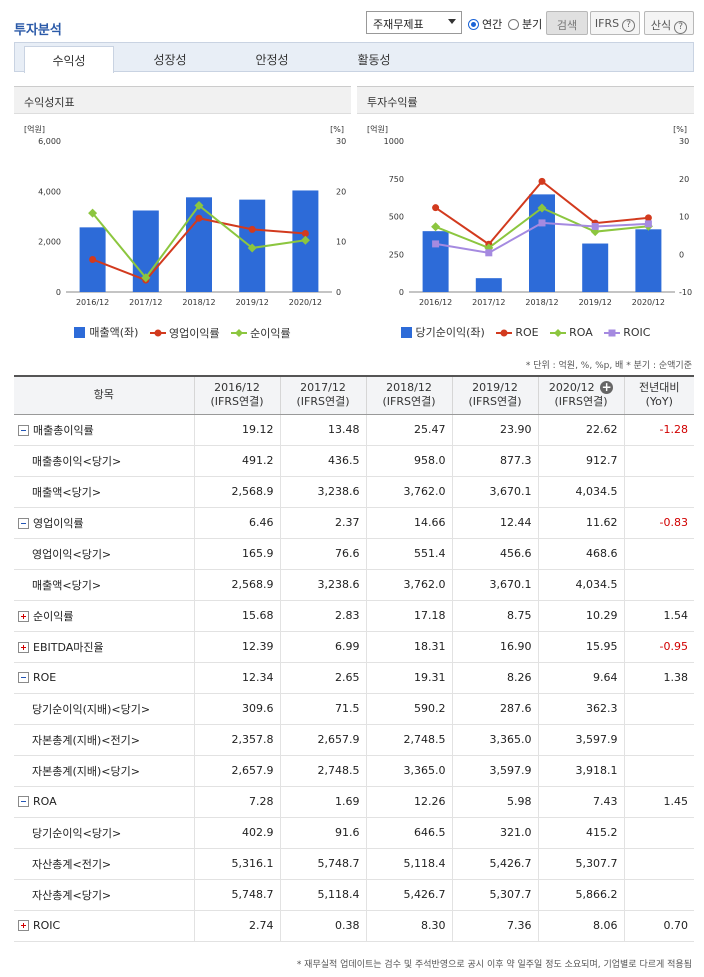 The height and width of the screenshot is (977, 704). What do you see at coordinates (104, 616) in the screenshot?
I see `row-label-cell: 순이익률` at bounding box center [104, 616].